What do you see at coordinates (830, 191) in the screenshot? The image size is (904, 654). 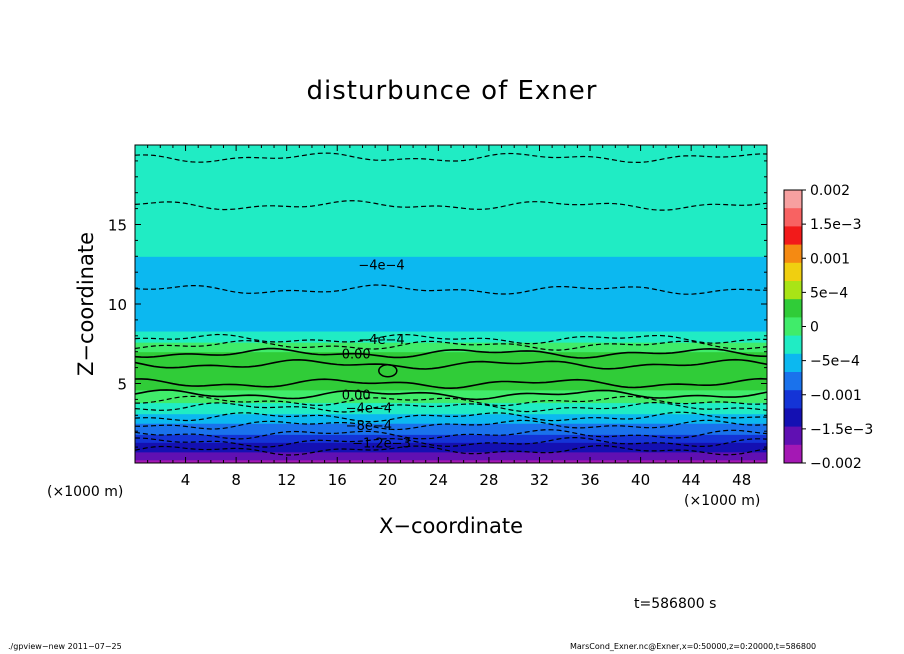 I see `colorbar-tick-label: 0.002` at bounding box center [830, 191].